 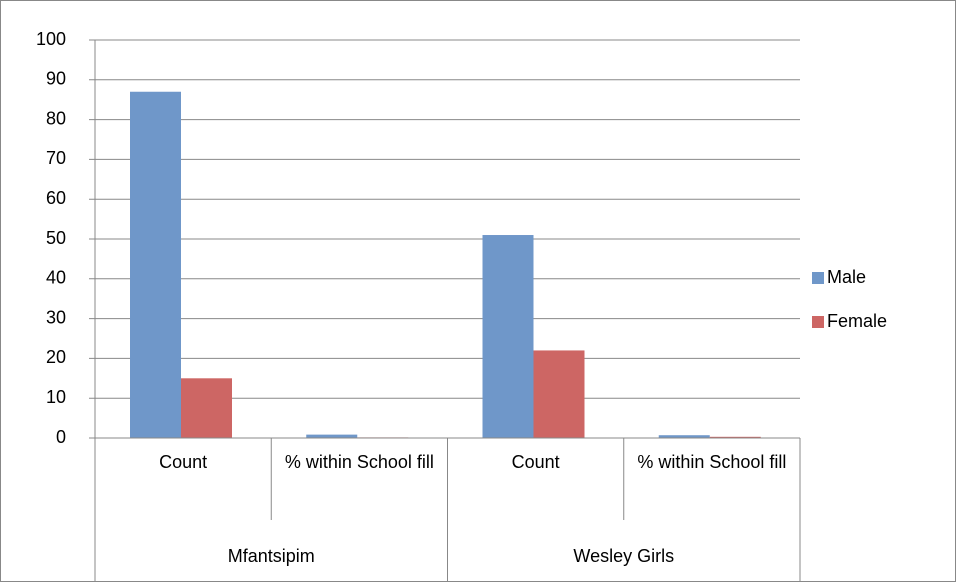 I want to click on y-tick-label: 70, so click(x=56, y=158).